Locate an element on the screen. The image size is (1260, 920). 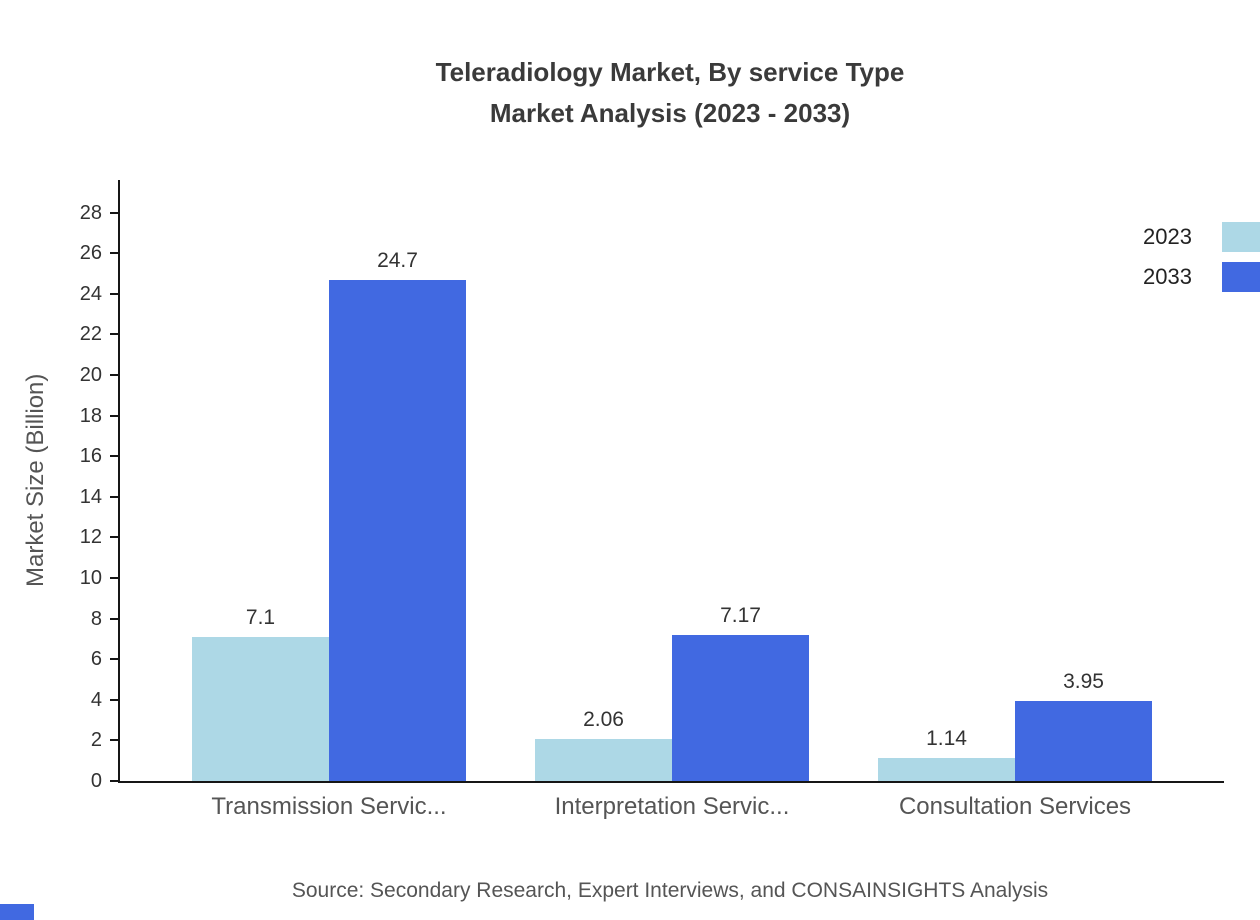
y-tick-label: 18 is located at coordinates (90, 415).